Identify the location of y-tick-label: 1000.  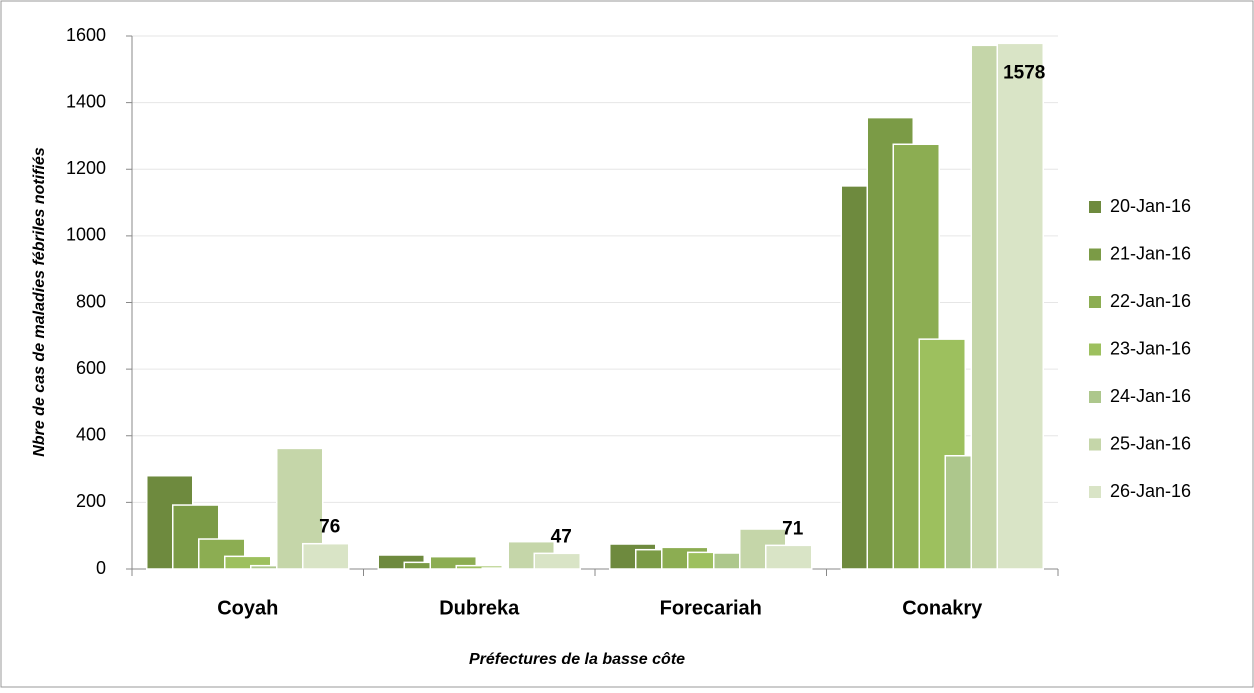
(86, 235).